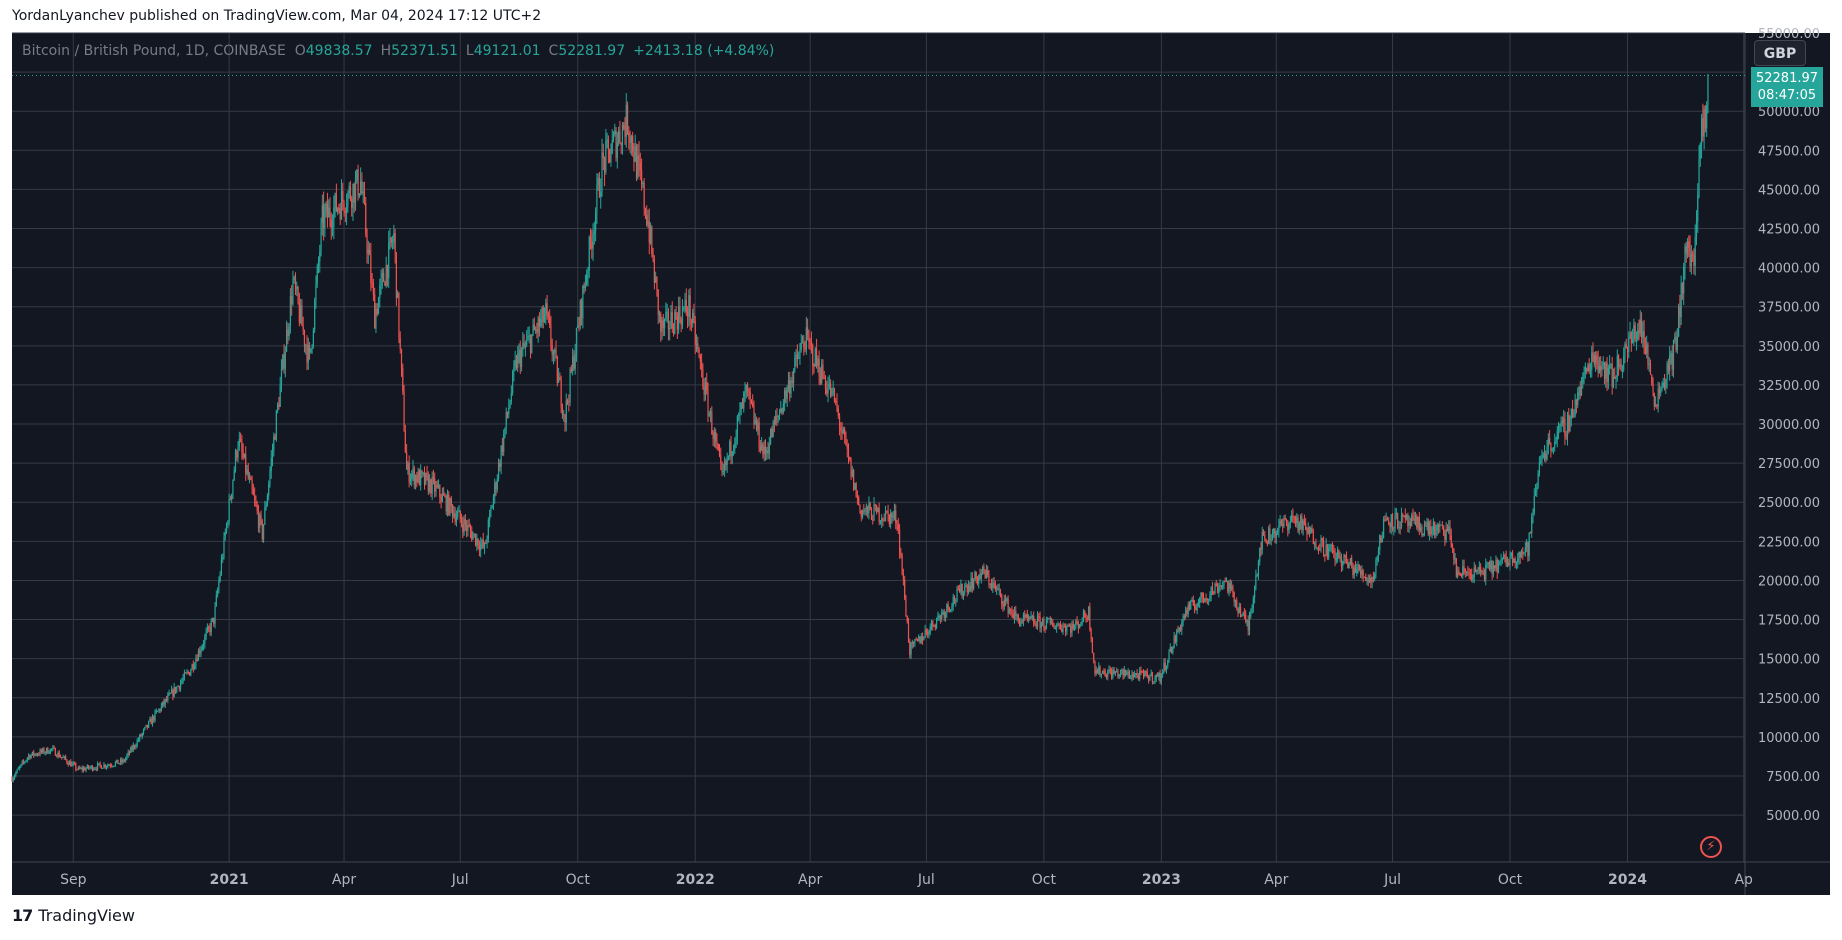  I want to click on currency-button: GBP, so click(1780, 53).